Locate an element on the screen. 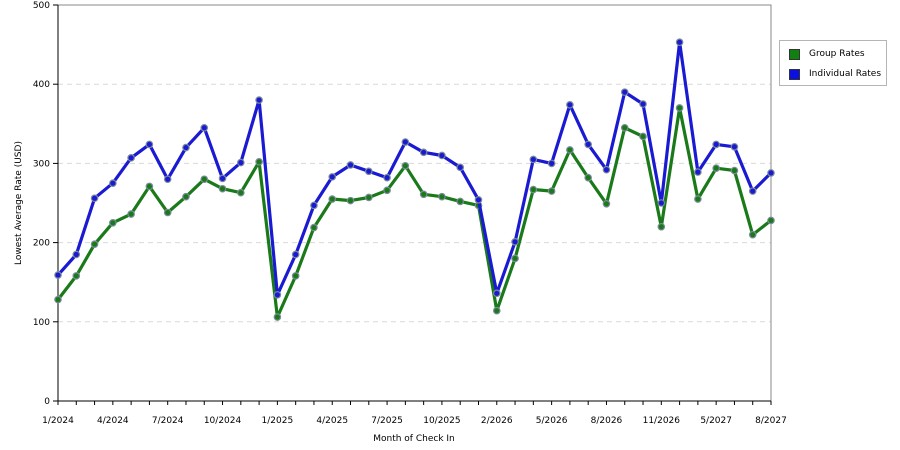  x-tick-label: 5/2027 is located at coordinates (716, 421).